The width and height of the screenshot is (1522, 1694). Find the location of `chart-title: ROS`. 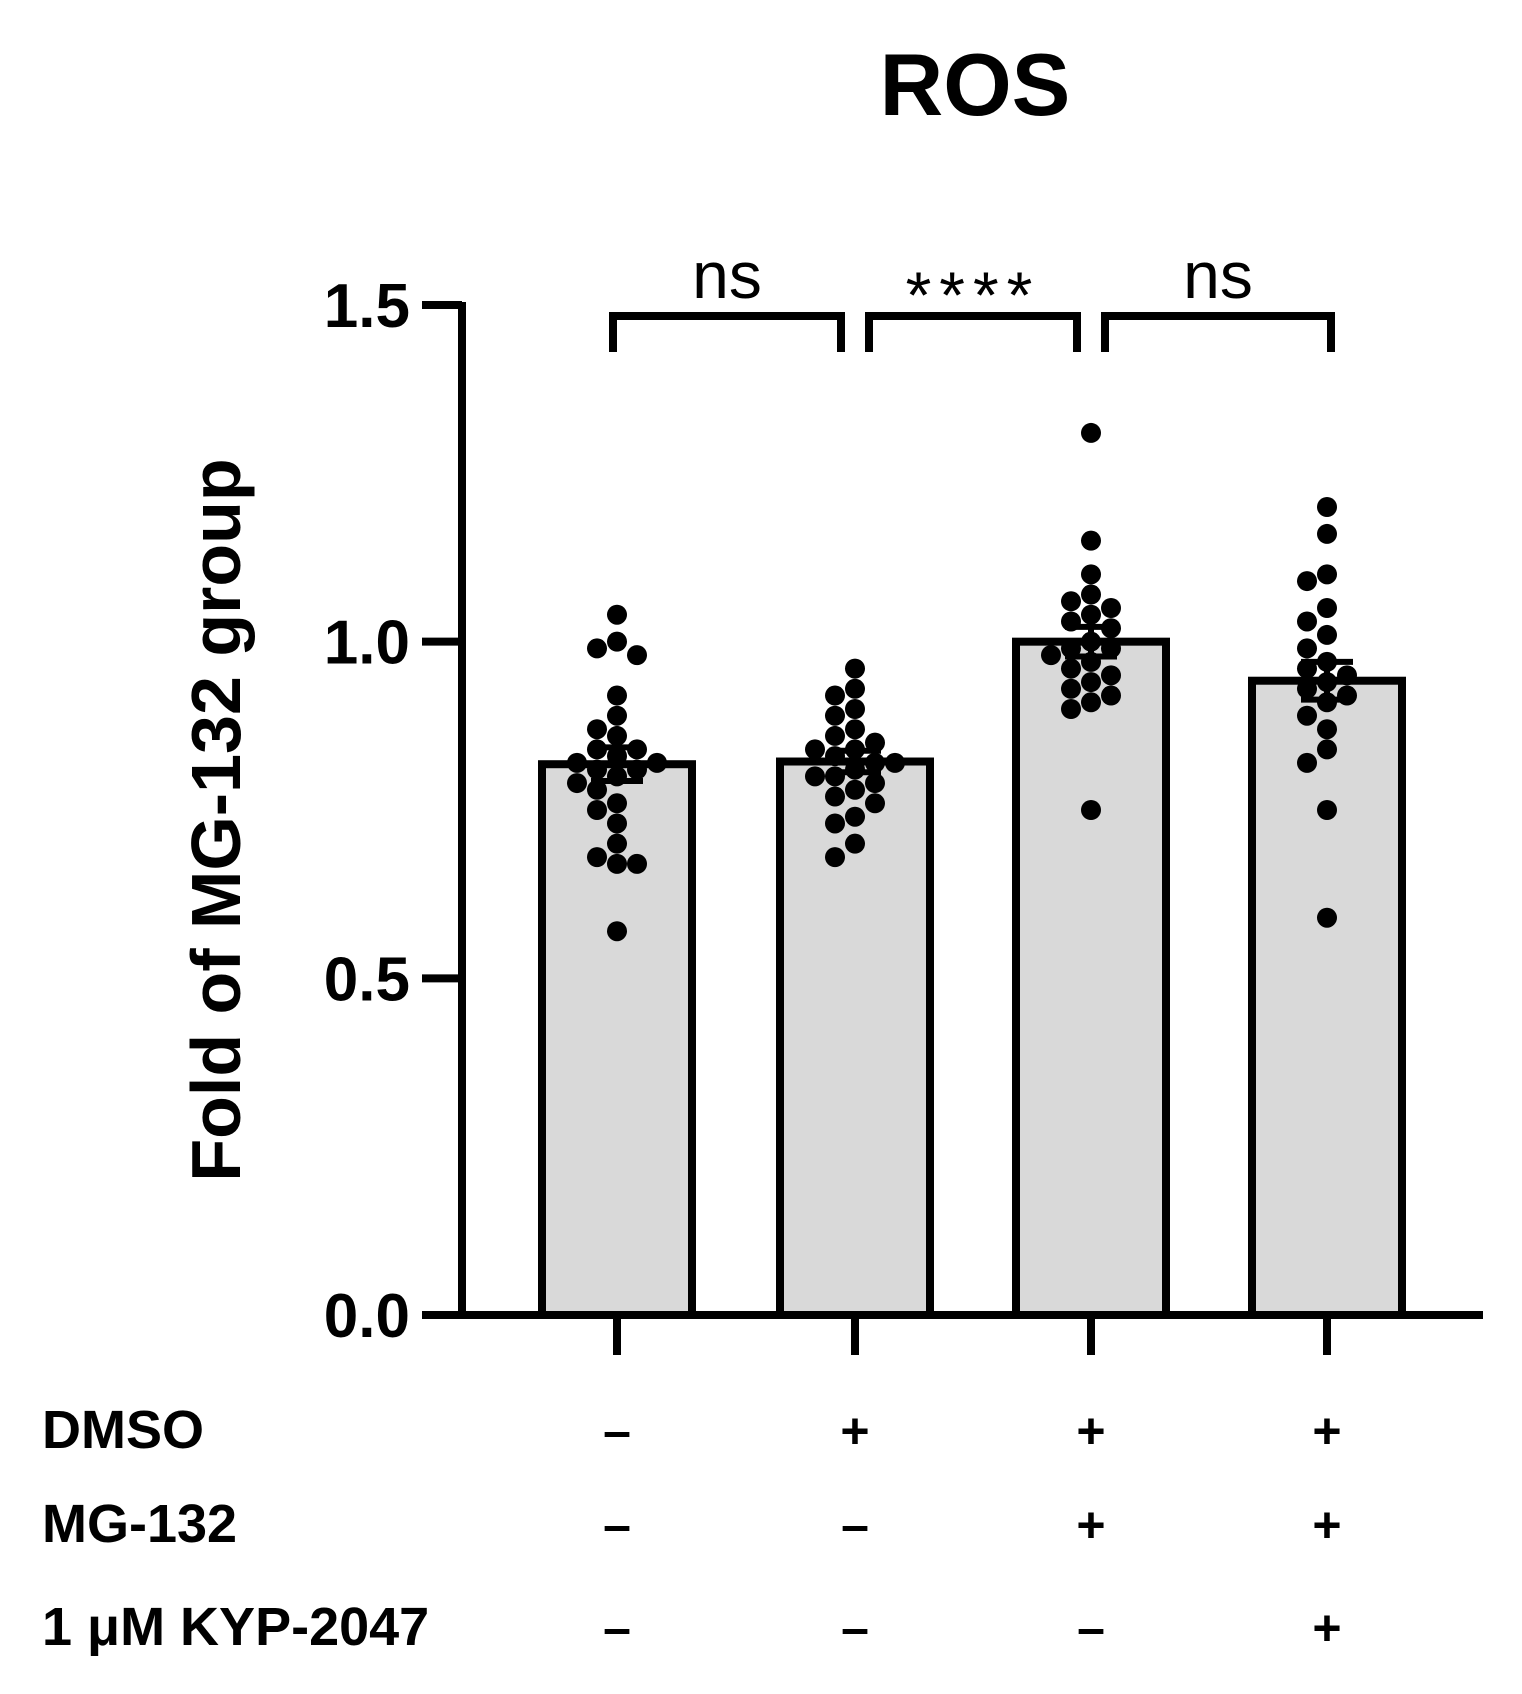

chart-title: ROS is located at coordinates (975, 84).